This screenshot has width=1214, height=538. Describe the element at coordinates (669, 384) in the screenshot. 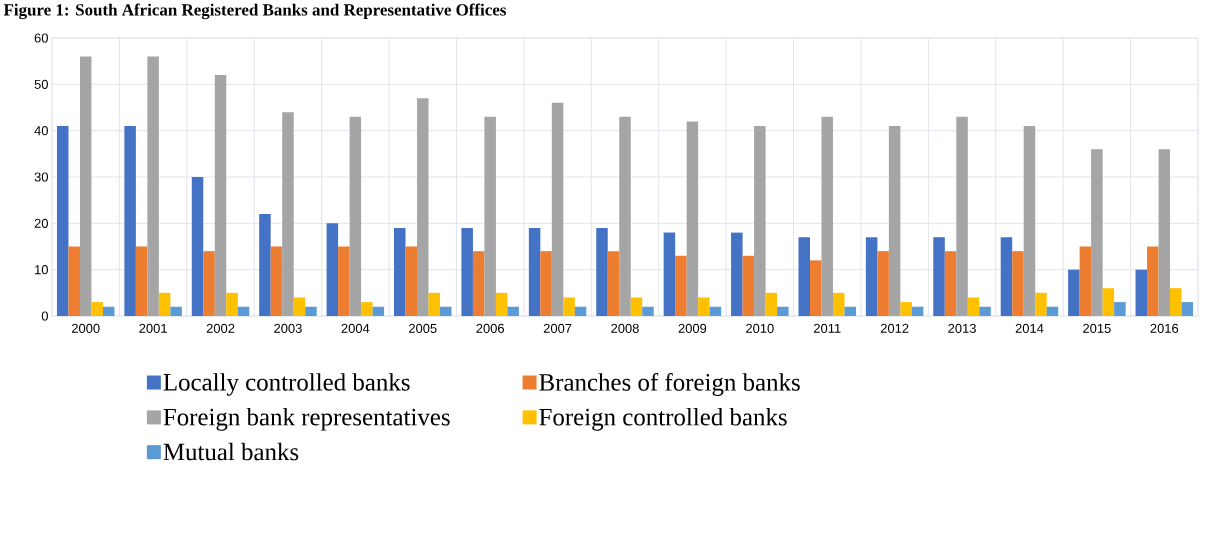

I see `legend-label: Branches of foreign banks` at that location.